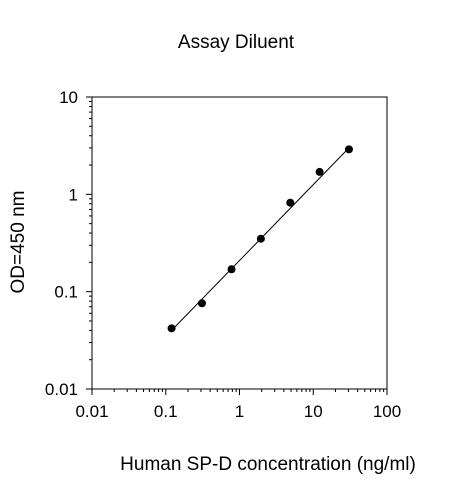 Image resolution: width=463 pixels, height=480 pixels. What do you see at coordinates (68, 243) in the screenshot?
I see `y-axis: 0.01 0.1 1 10` at bounding box center [68, 243].